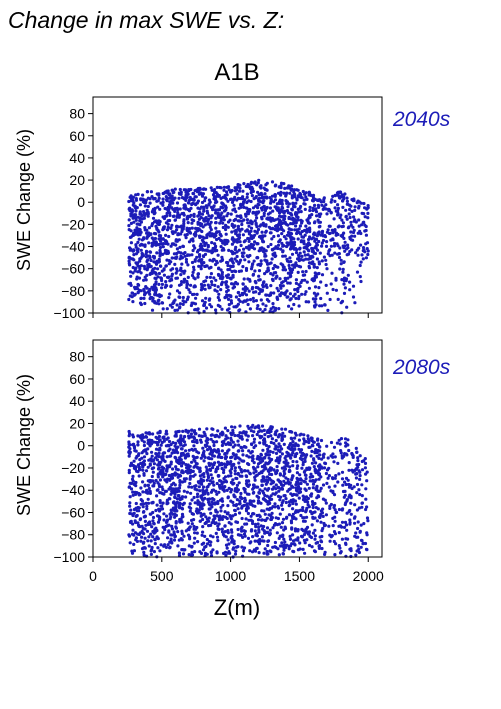  What do you see at coordinates (69, 313) in the screenshot?
I see `y-tick-label: −100` at bounding box center [69, 313].